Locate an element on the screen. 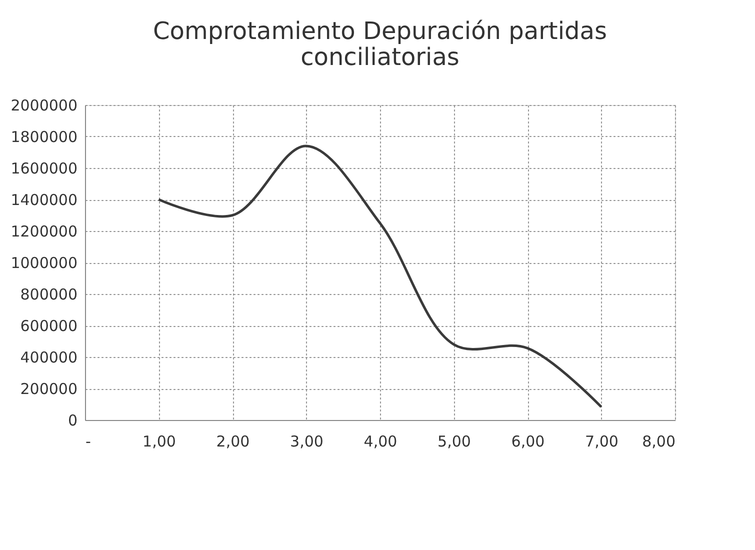 This screenshot has width=755, height=550. y-tick-label: 1800000 is located at coordinates (44, 137).